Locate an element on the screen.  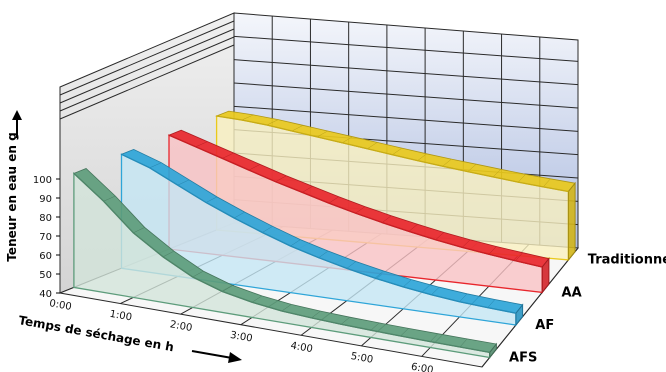
y-tick-label: 80 is located at coordinates (45, 218).